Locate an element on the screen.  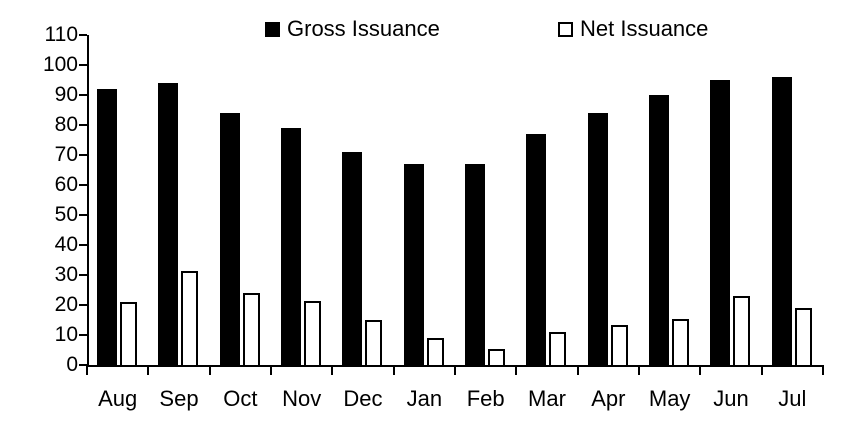
y-tick-label: 20 is located at coordinates (66, 304).